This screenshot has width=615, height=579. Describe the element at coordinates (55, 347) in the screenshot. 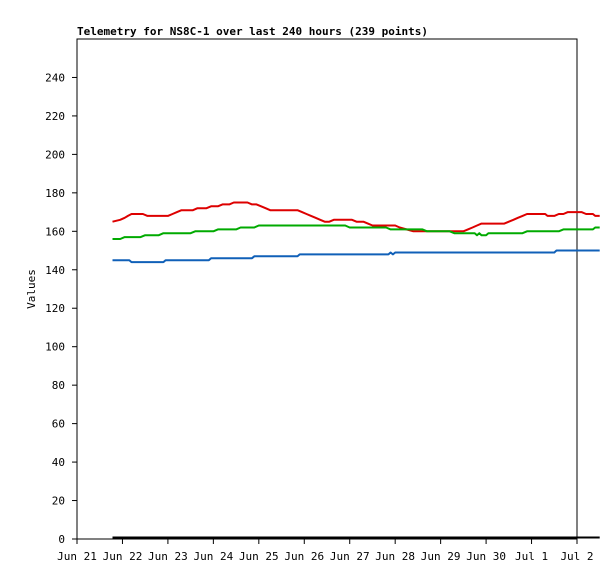

I see `y-tick-label: 100` at that location.